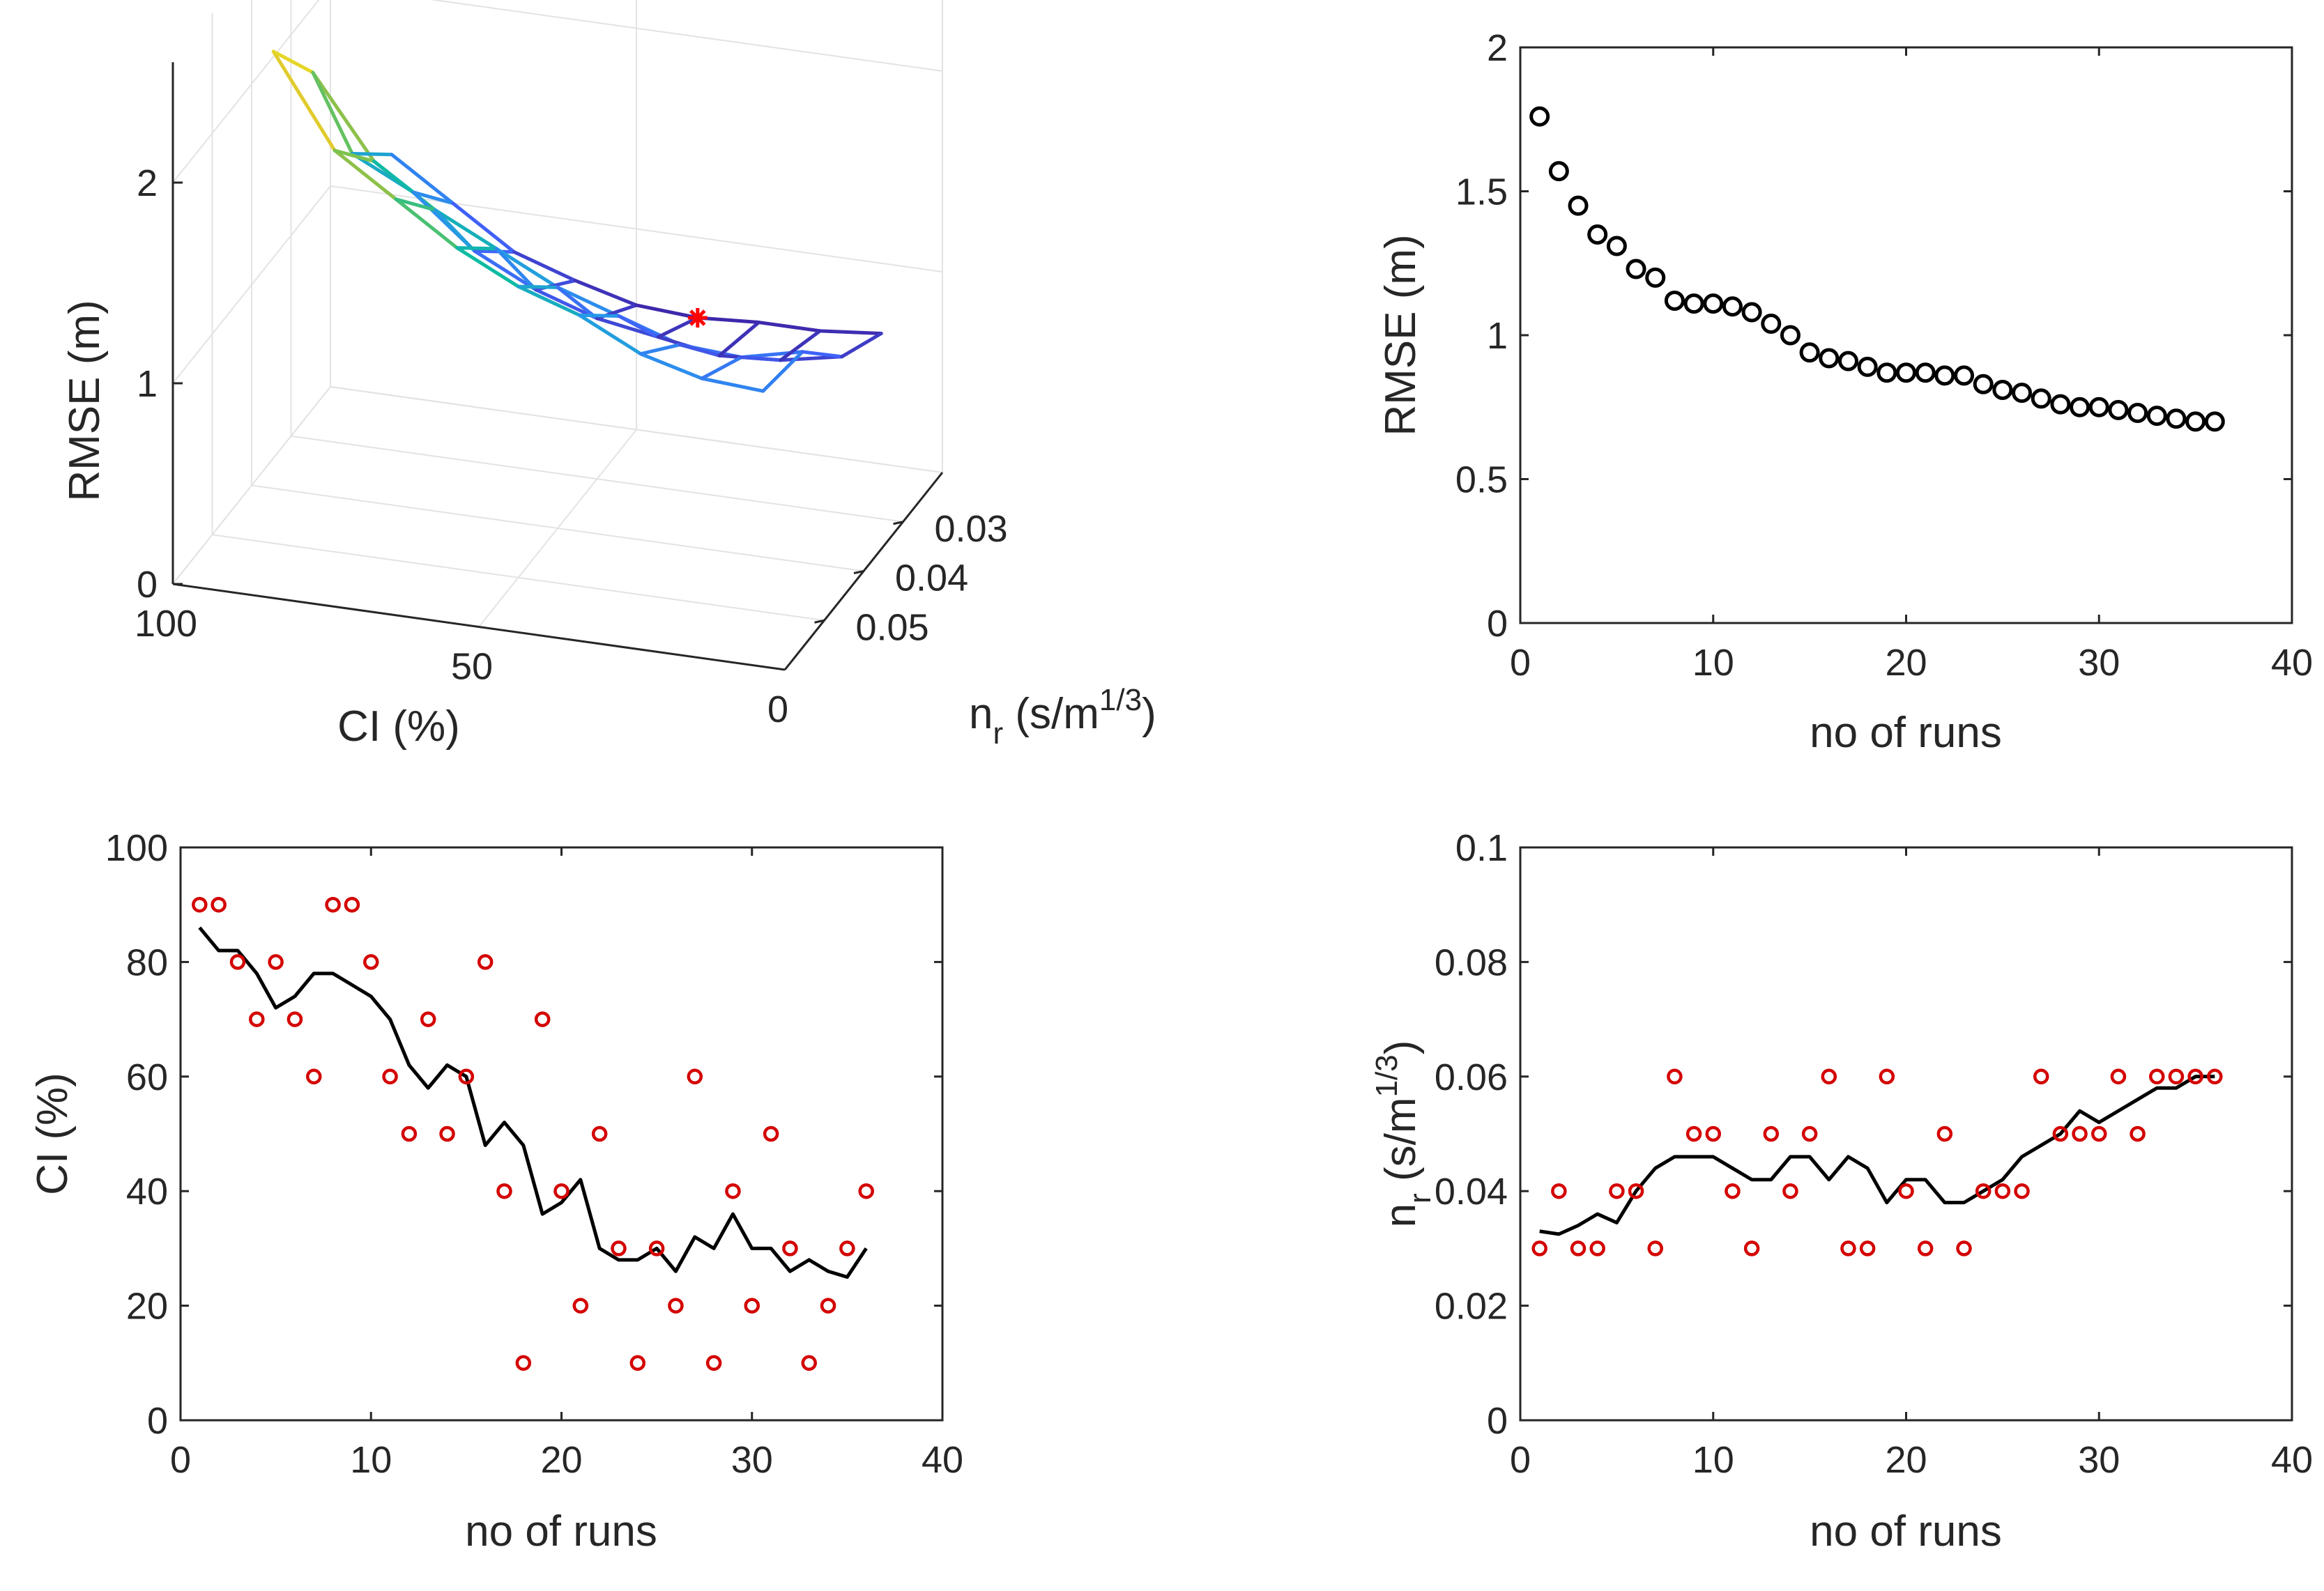 Image resolution: width=2324 pixels, height=1591 pixels. I want to click on surface-xtick-label: 50, so click(472, 667).